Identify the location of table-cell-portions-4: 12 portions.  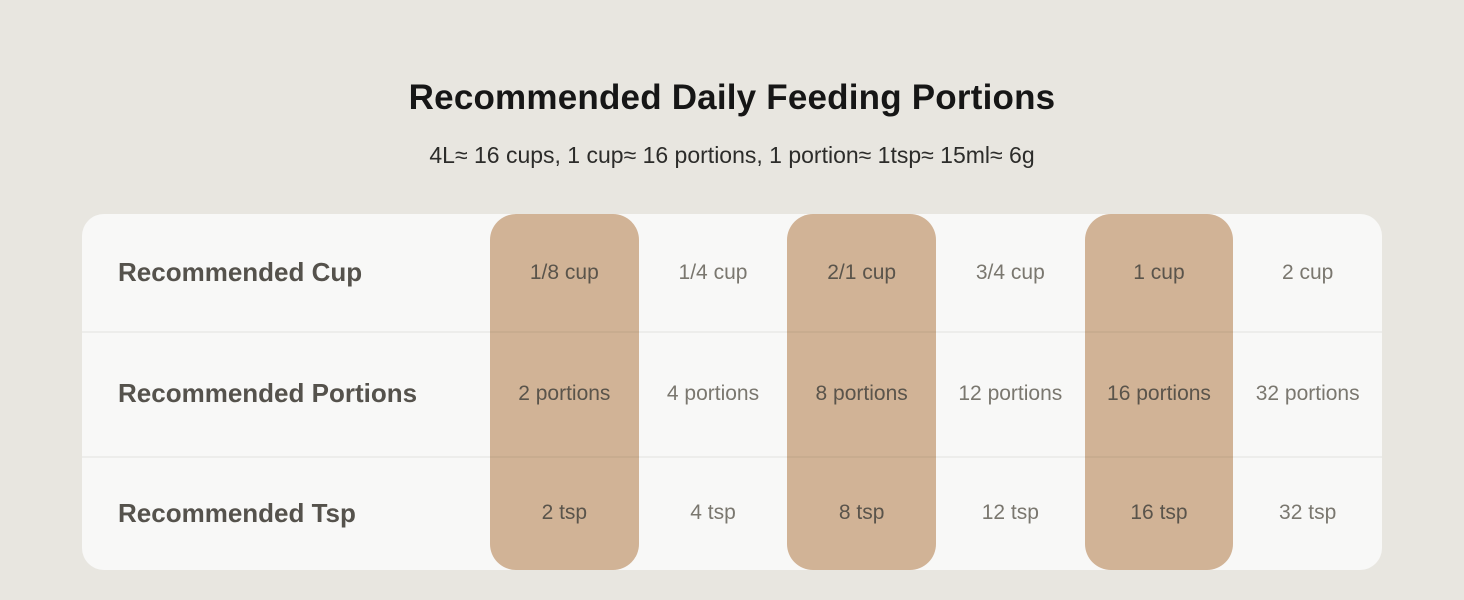
(1010, 393).